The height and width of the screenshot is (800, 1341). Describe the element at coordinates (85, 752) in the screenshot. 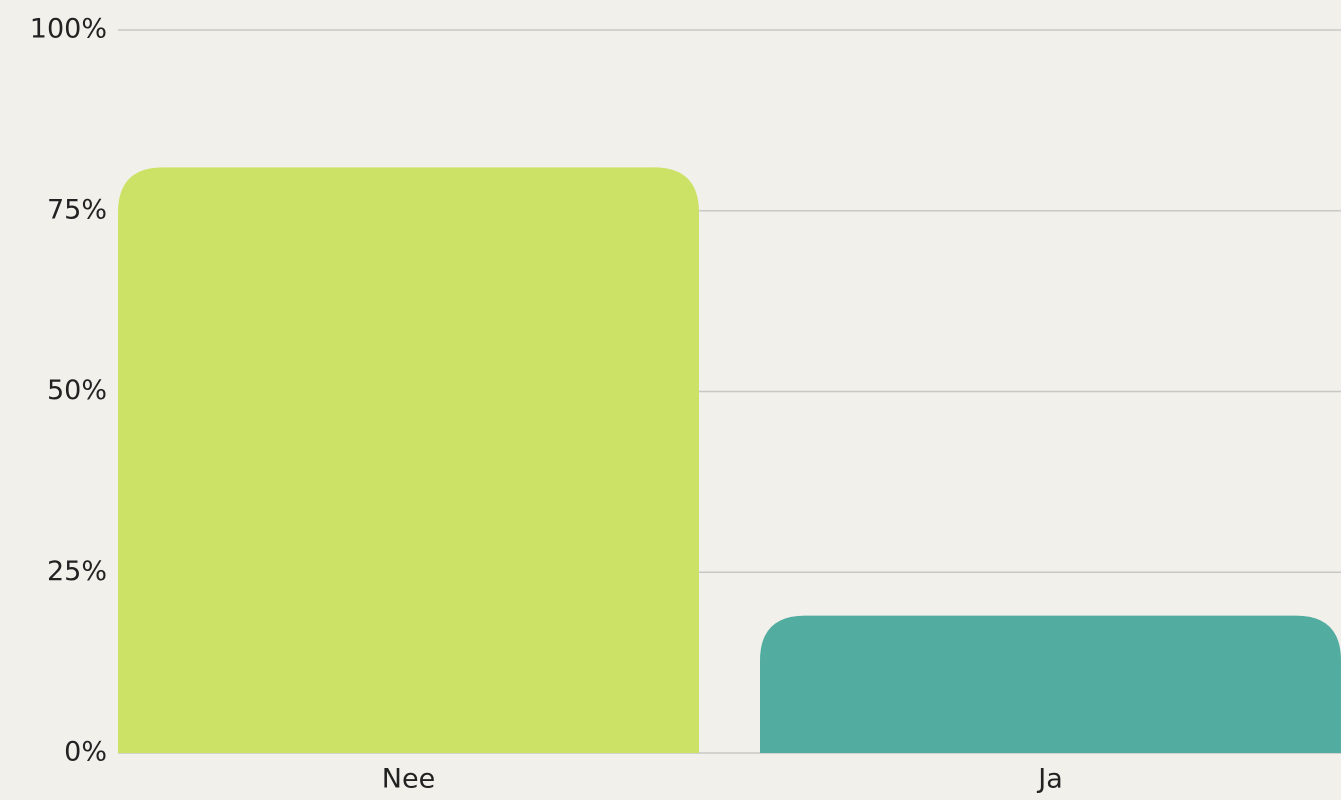

I see `y-tick-label: 0%` at that location.